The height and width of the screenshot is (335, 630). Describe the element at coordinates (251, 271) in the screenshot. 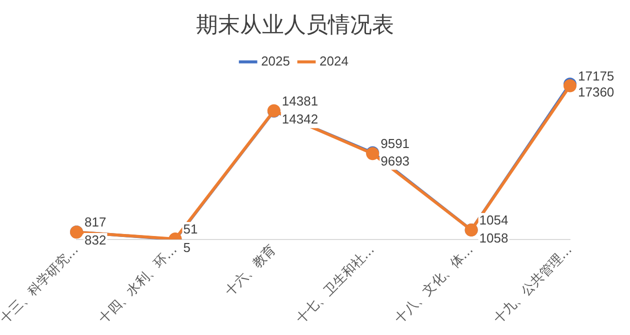

I see `x-tick-label: 十六、教育` at that location.